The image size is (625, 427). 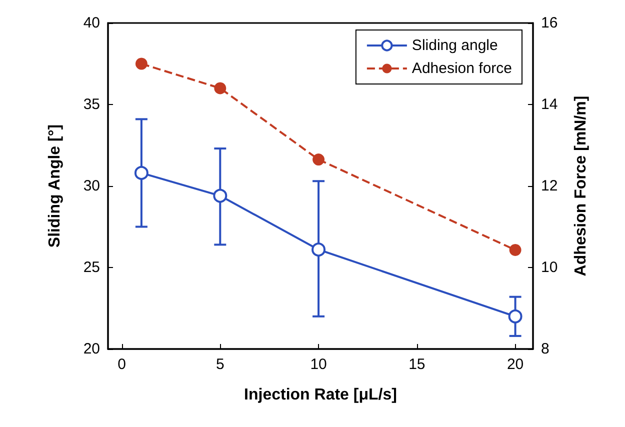 I want to click on y-tick-label: 25, so click(x=91, y=267).